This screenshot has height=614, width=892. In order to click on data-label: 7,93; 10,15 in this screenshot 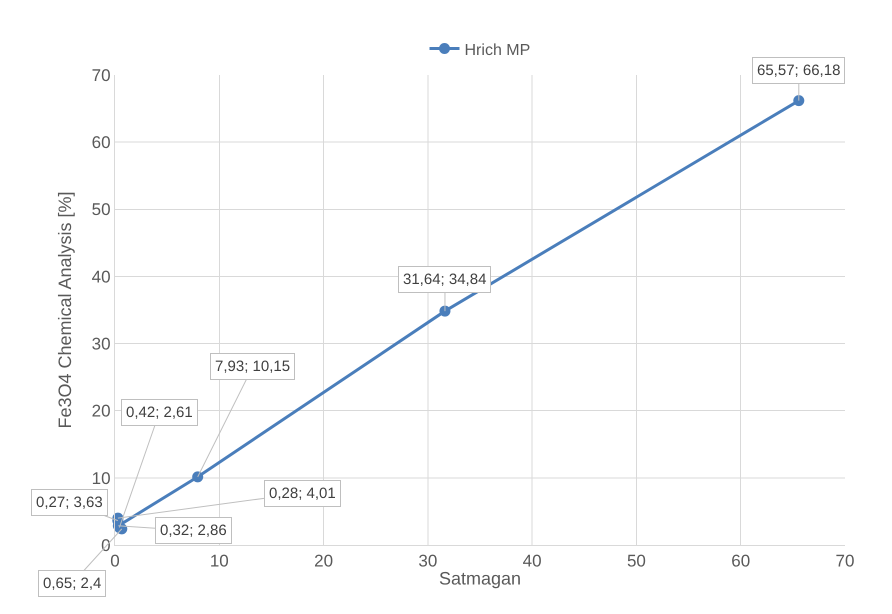, I will do `click(252, 366)`.